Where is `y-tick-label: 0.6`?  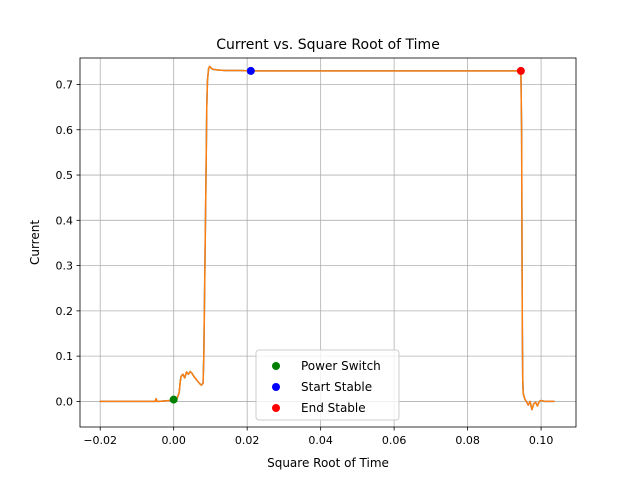
y-tick-label: 0.6 is located at coordinates (65, 130).